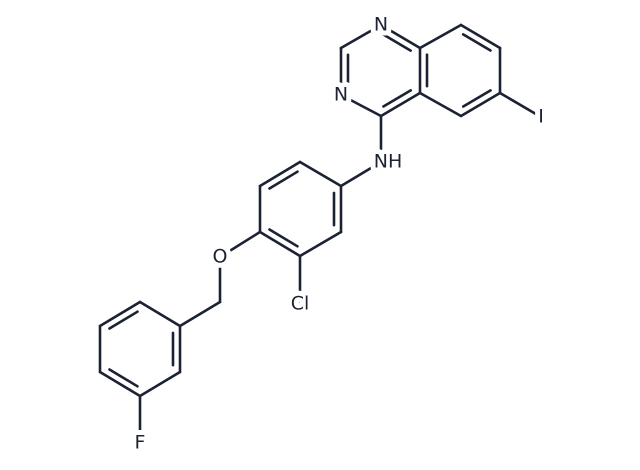 The image size is (640, 470). I want to click on atom-label: F, so click(140, 443).